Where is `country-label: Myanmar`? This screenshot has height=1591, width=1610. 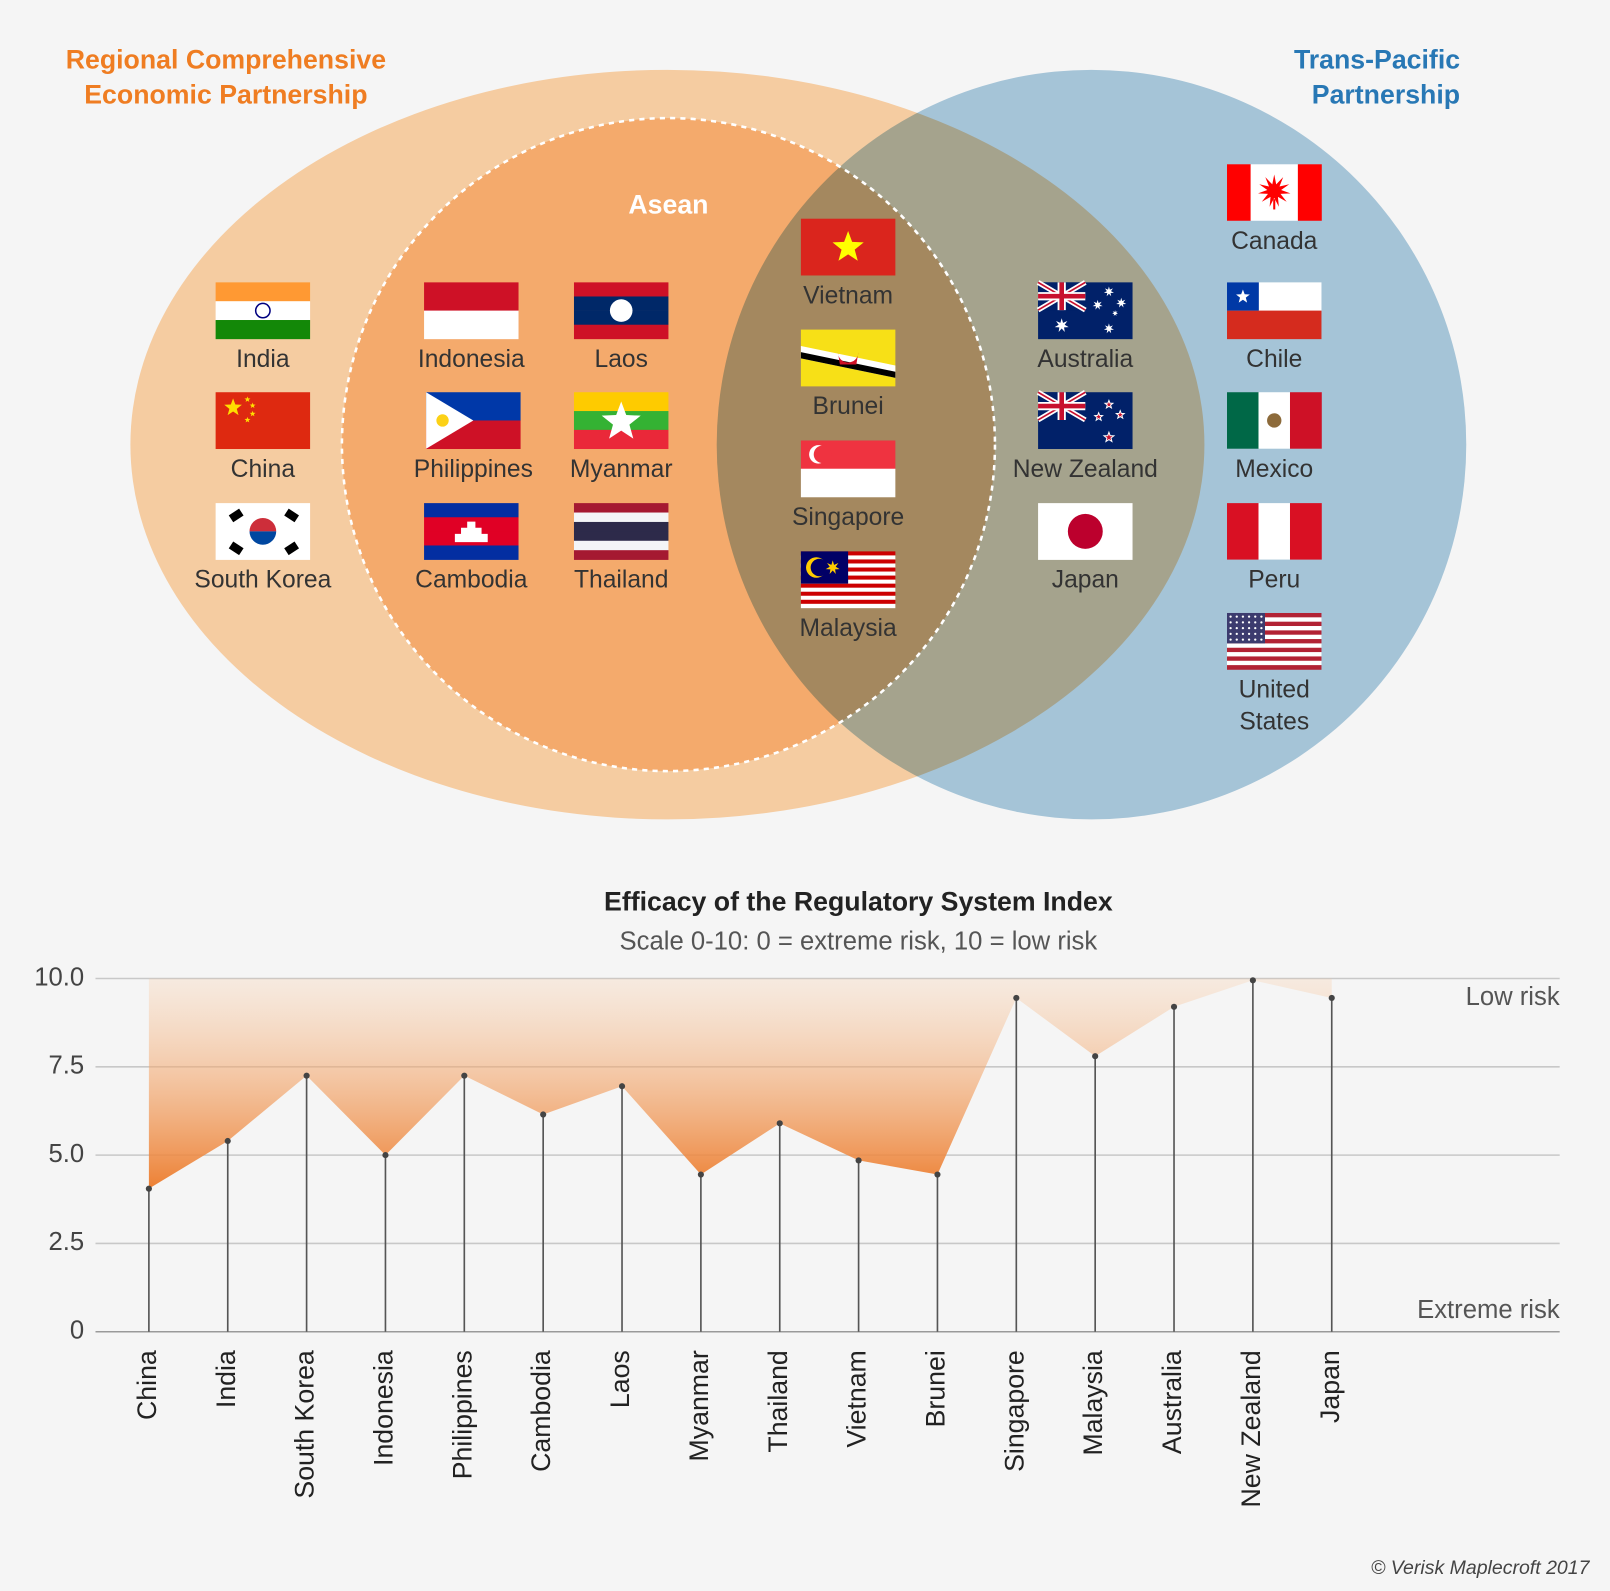 country-label: Myanmar is located at coordinates (621, 469).